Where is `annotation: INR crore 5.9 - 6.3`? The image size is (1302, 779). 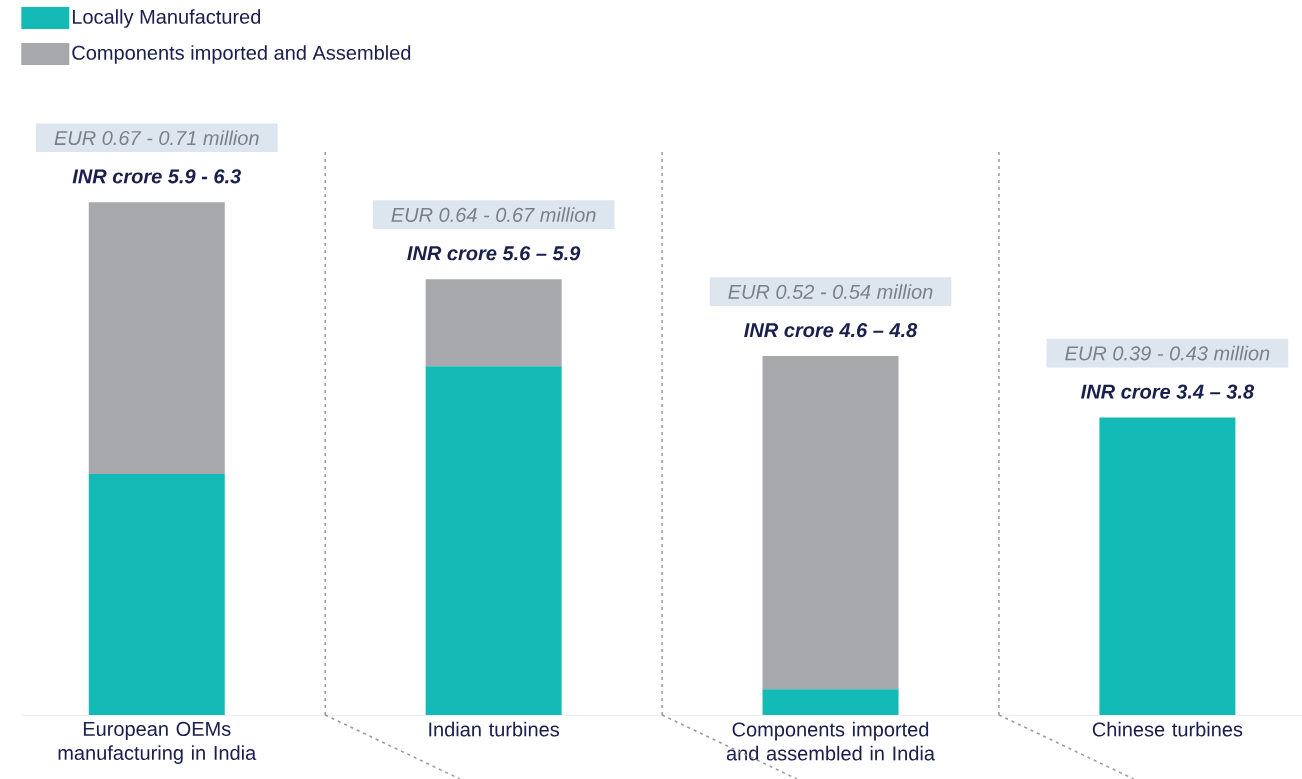 annotation: INR crore 5.9 - 6.3 is located at coordinates (156, 176).